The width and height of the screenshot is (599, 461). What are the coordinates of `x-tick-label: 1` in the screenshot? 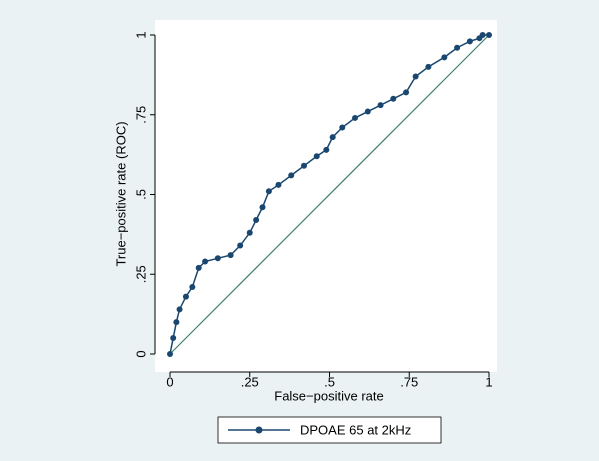 It's located at (488, 381).